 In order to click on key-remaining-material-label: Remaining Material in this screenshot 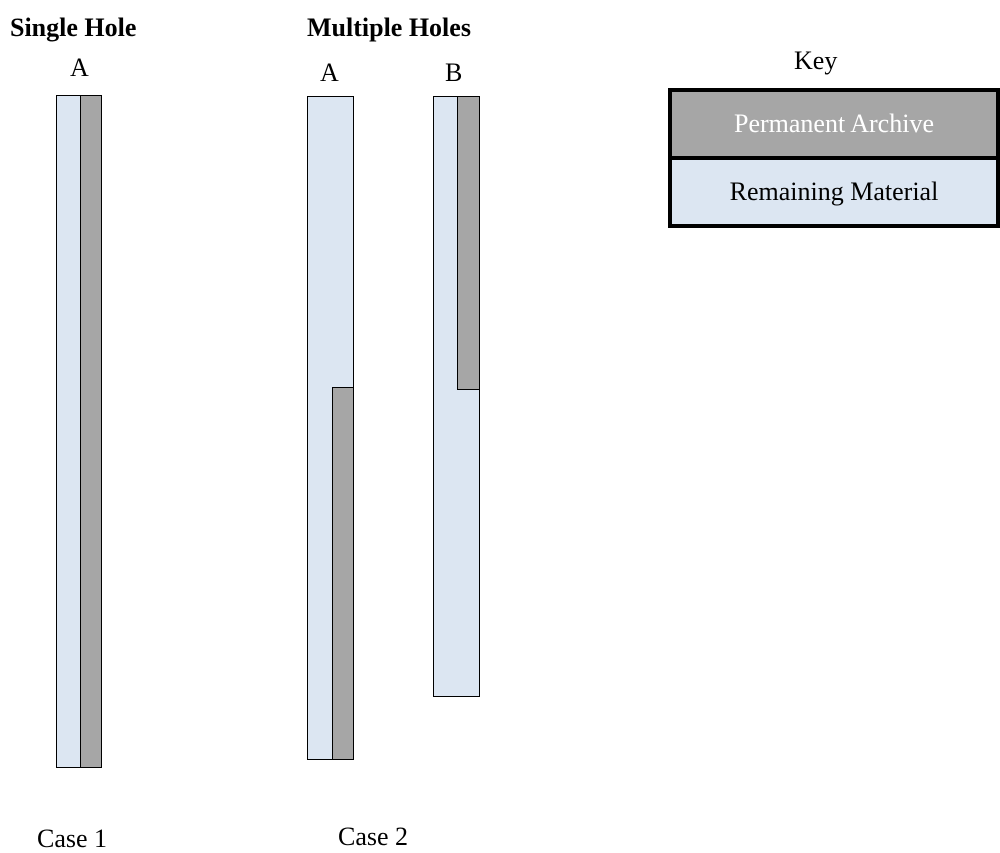, I will do `click(834, 191)`.